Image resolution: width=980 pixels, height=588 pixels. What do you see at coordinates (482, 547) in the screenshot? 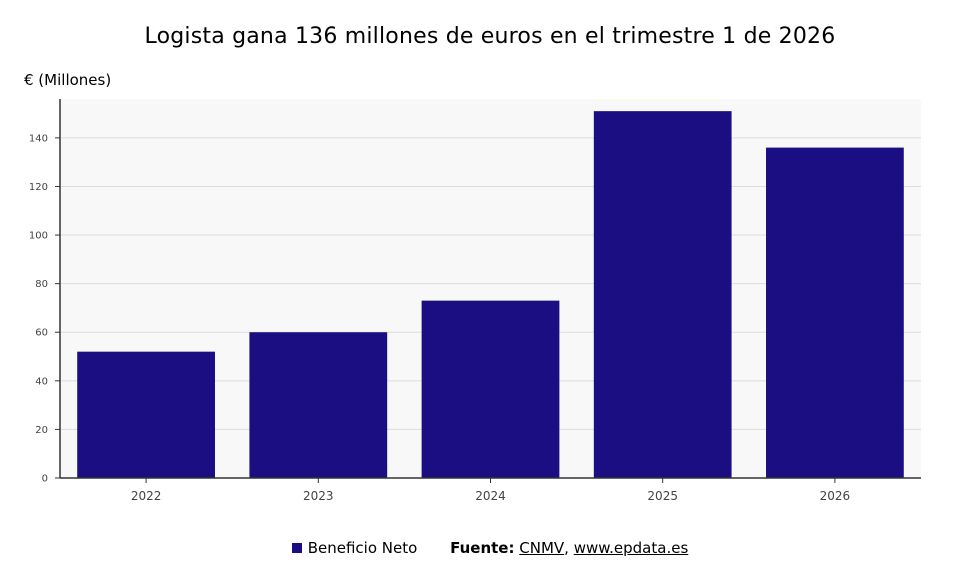
I see `source-label: Fuente:` at bounding box center [482, 547].